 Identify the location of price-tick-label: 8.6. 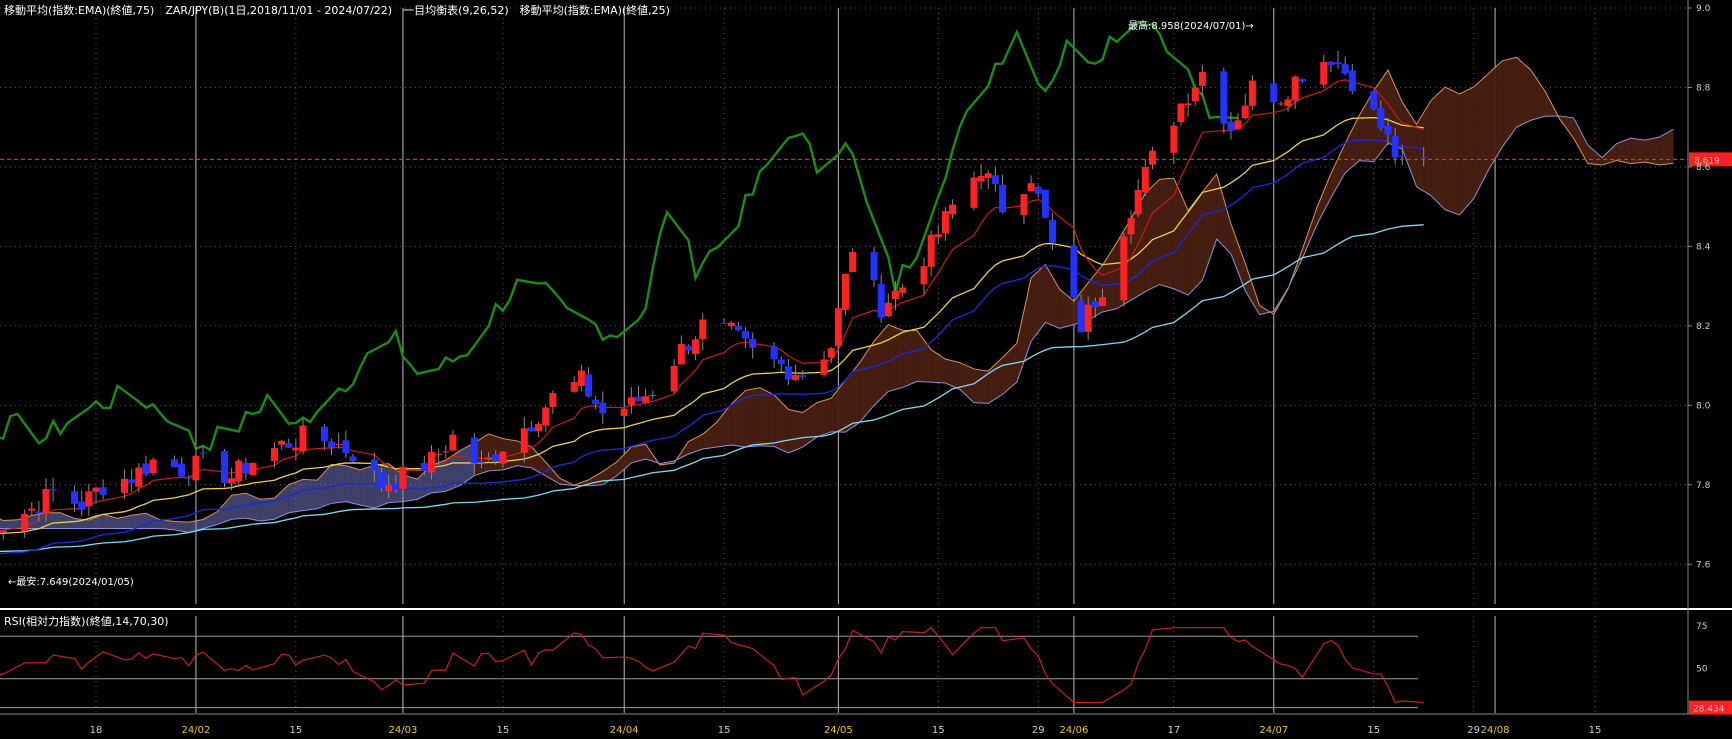
(1703, 168).